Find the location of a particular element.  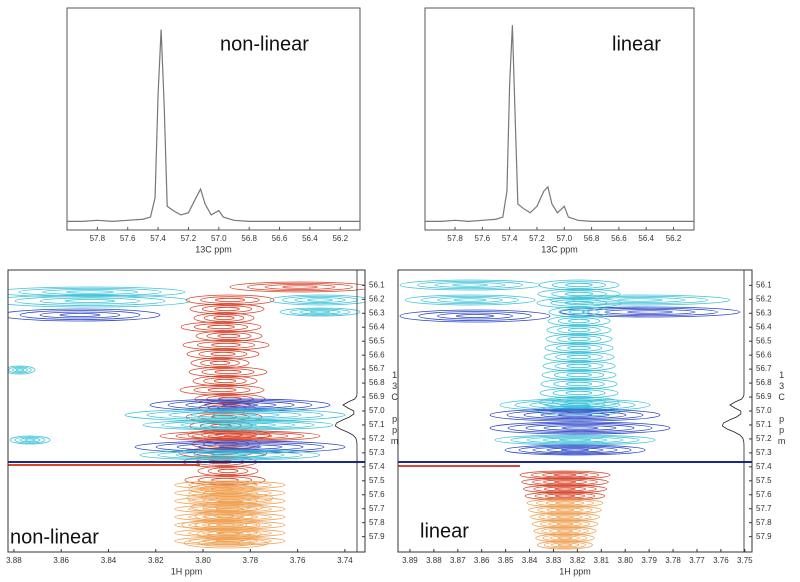

y-tick-label: 56.1 is located at coordinates (377, 284).